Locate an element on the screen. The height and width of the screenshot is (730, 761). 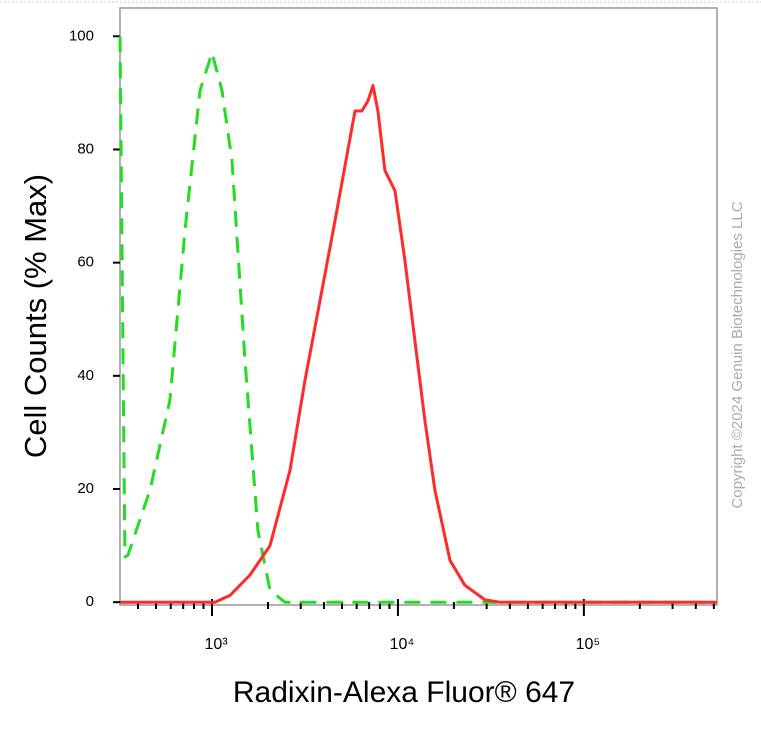
x-tick-label: 10³ is located at coordinates (216, 644).